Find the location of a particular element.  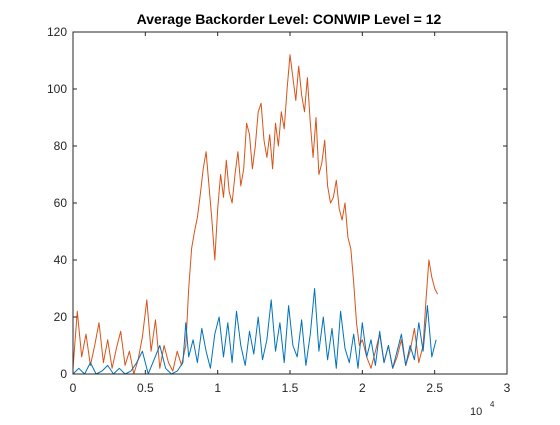

x-tick-label: 3 is located at coordinates (507, 388).